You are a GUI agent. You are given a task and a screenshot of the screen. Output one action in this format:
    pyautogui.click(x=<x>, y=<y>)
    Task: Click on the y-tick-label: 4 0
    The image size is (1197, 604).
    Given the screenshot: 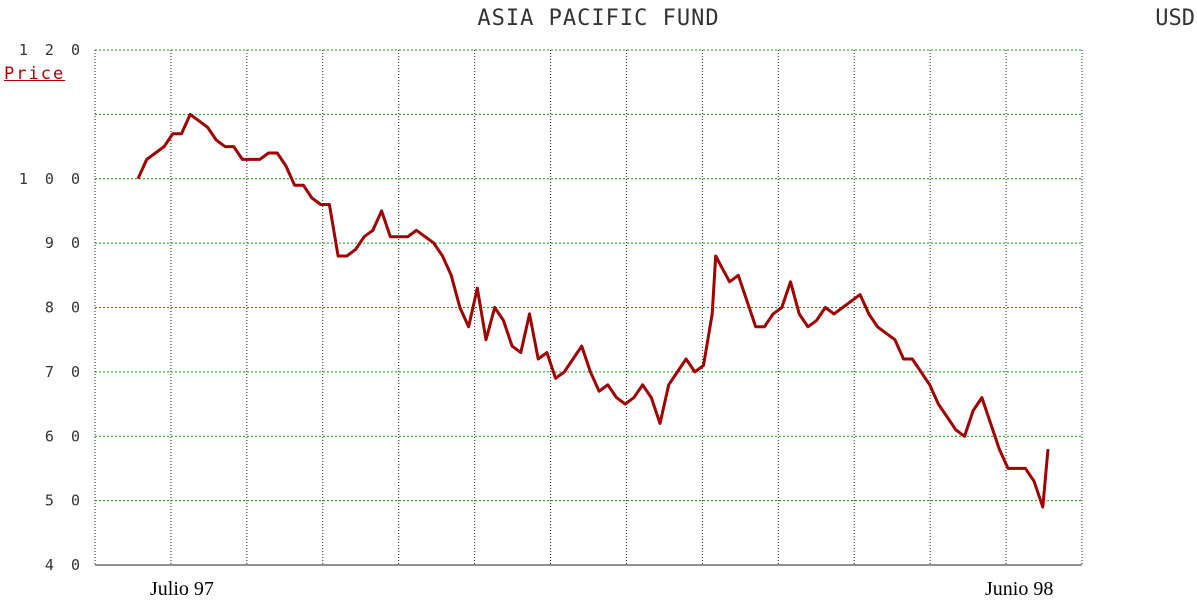 What is the action you would take?
    pyautogui.click(x=64, y=565)
    